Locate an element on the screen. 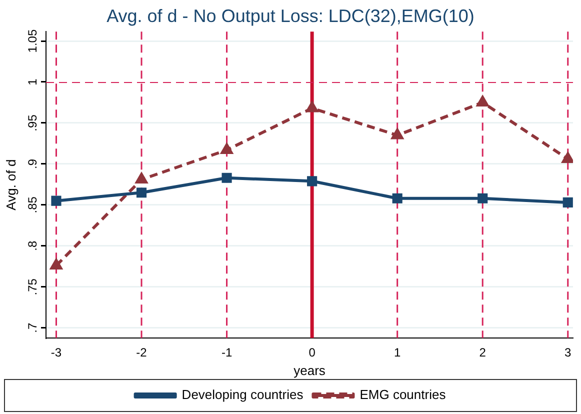  y-tick-label: .75 is located at coordinates (32, 287).